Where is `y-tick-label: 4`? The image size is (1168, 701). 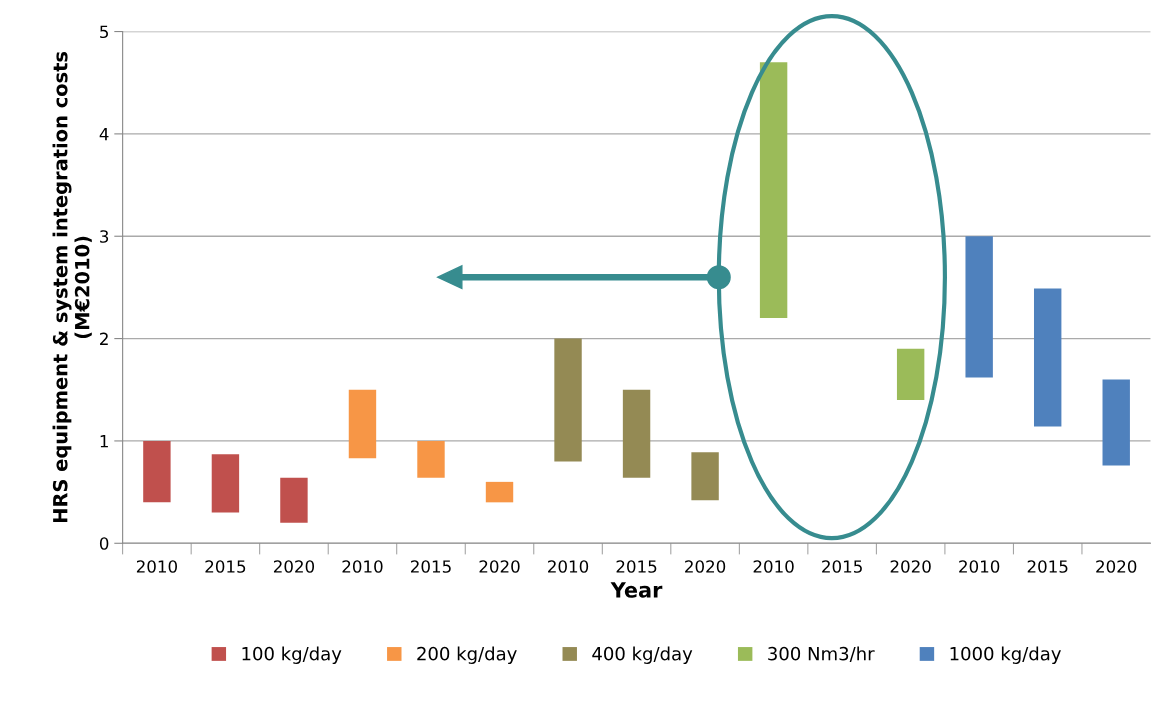 y-tick-label: 4 is located at coordinates (104, 134).